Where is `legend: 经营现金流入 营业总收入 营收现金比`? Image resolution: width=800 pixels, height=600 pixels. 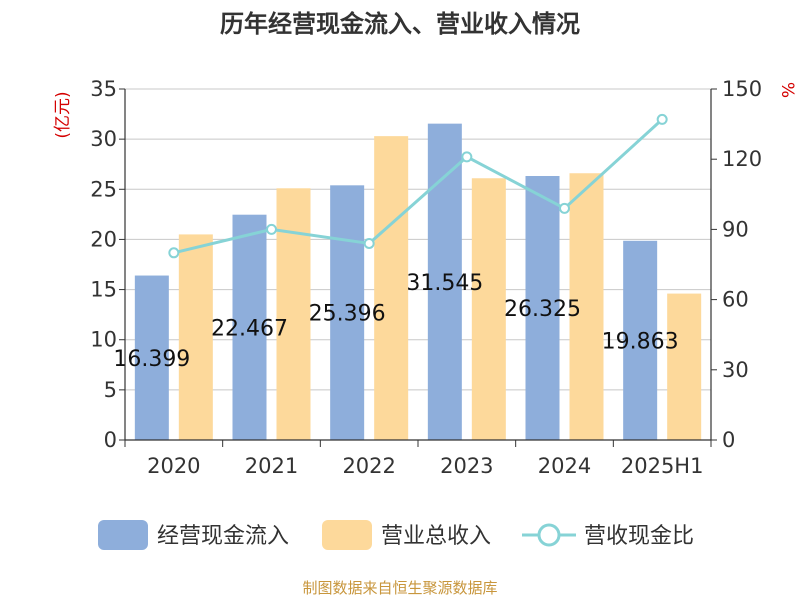 legend: 经营现金流入 营业总收入 营收现金比 is located at coordinates (396, 535).